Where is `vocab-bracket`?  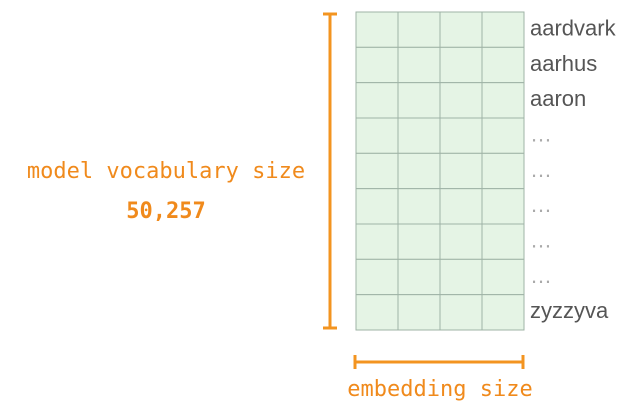 vocab-bracket is located at coordinates (330, 171).